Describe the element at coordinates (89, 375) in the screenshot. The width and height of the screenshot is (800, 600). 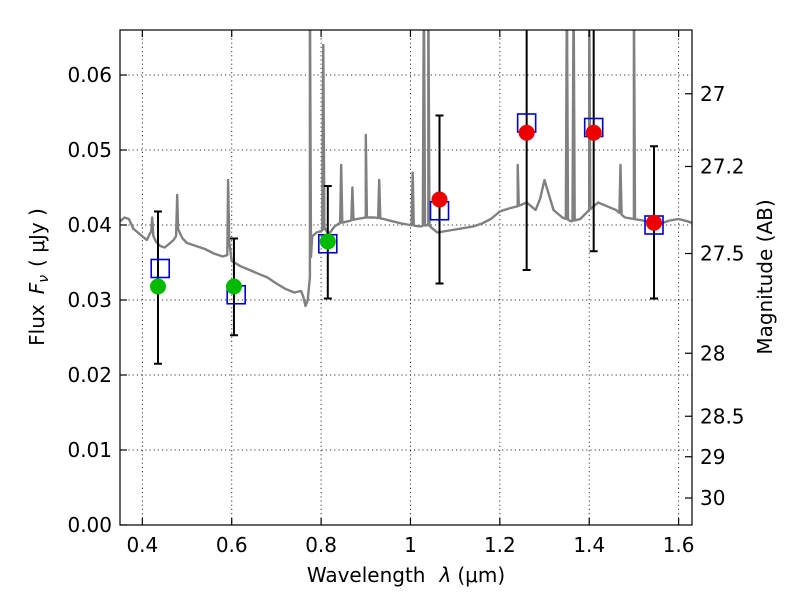
I see `y-tick-label: 0.02` at that location.